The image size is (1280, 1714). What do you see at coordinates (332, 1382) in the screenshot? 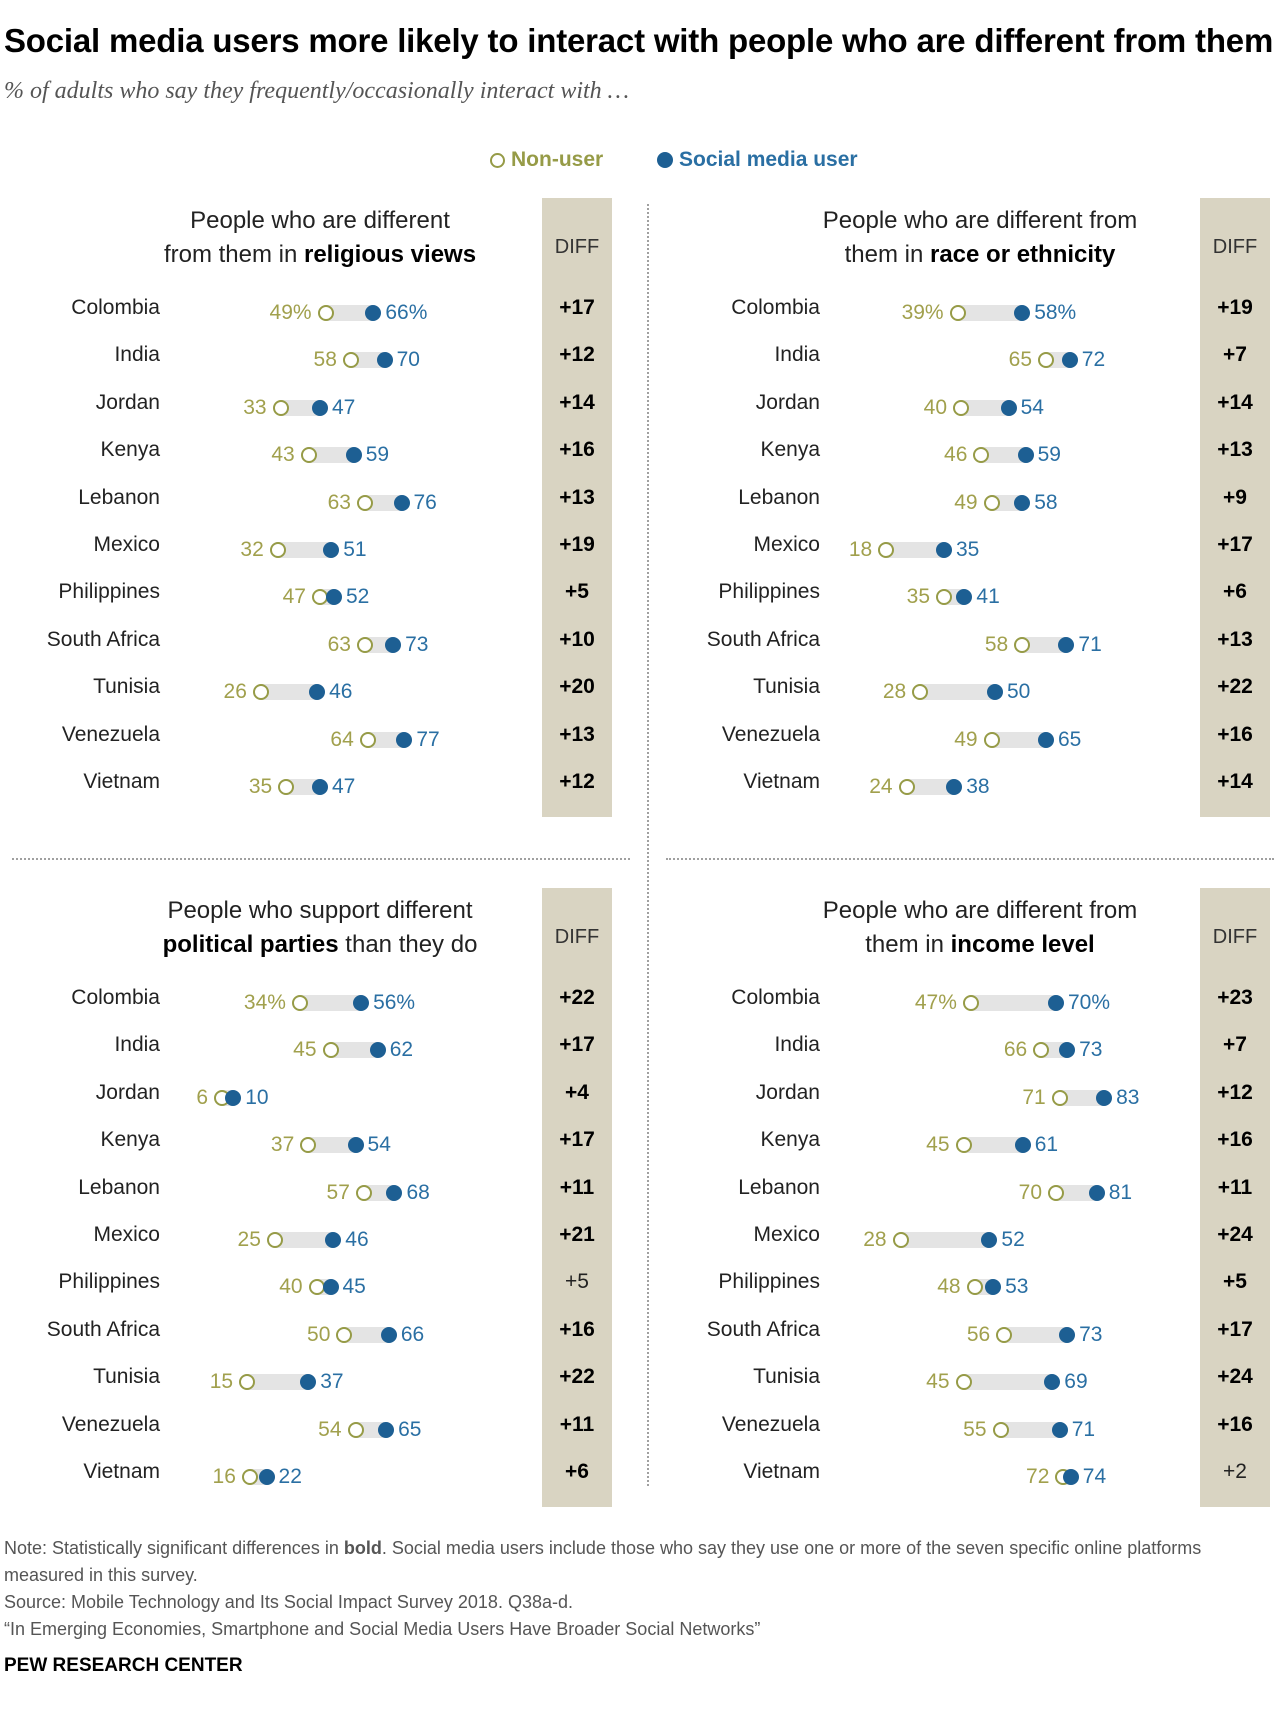
I see `user-value-label: 37` at bounding box center [332, 1382].